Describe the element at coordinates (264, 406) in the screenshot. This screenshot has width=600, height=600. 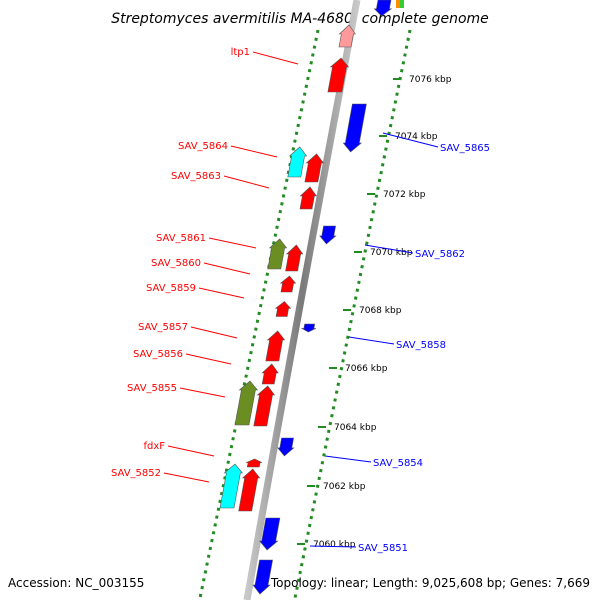
I see `gene-SAV_5855-adj` at that location.